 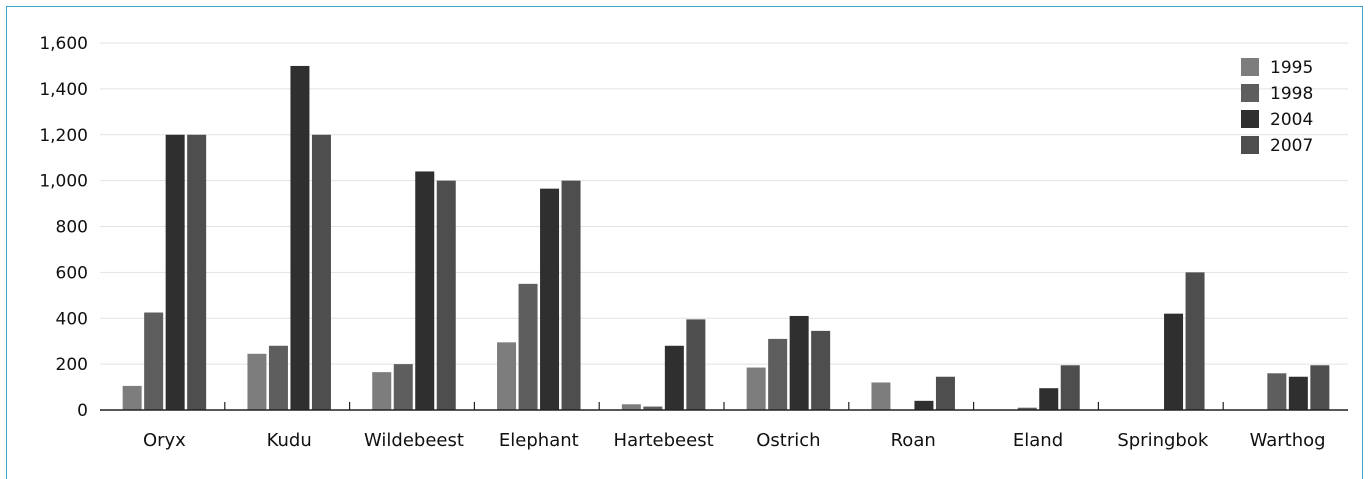 What do you see at coordinates (881, 396) in the screenshot?
I see `bar-roan-1995` at bounding box center [881, 396].